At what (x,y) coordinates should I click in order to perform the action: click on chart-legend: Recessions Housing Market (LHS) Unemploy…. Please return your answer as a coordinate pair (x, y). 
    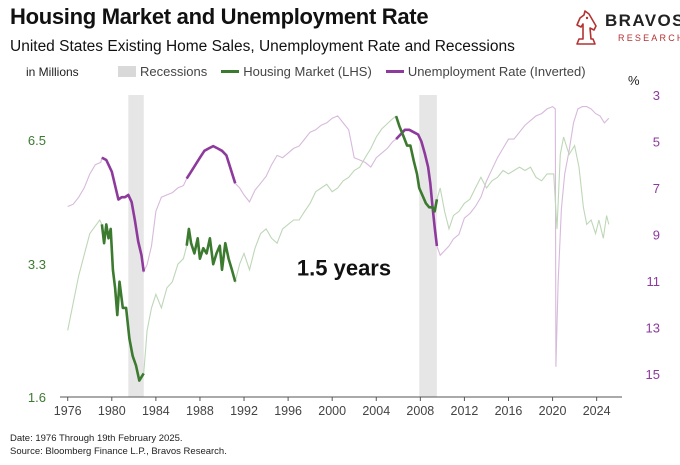
    Looking at the image, I should click on (359, 71).